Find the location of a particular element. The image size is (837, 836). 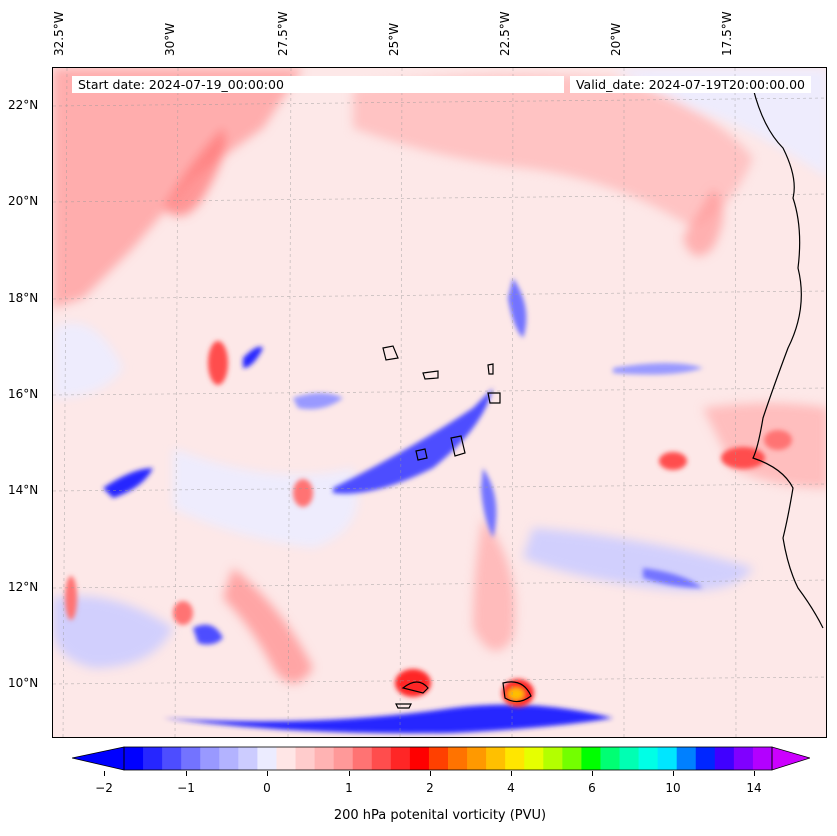

cb-tick-label: 1 is located at coordinates (349, 788).